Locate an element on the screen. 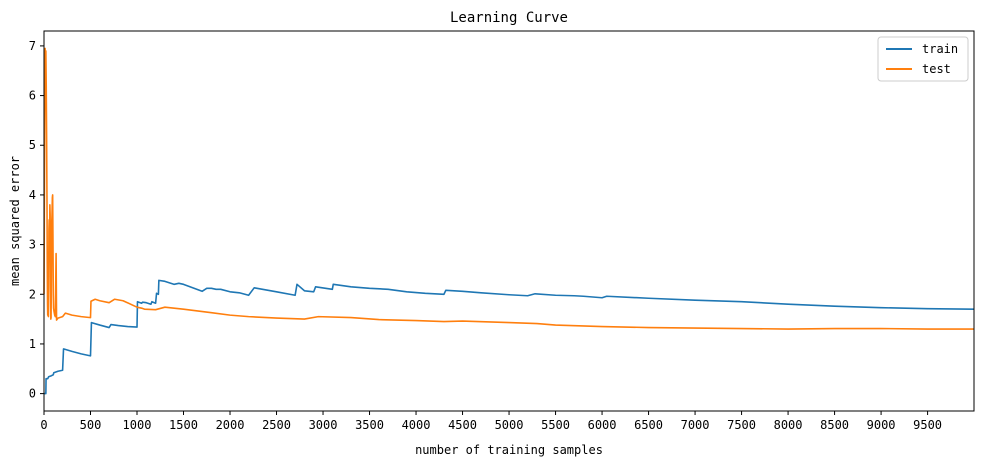 The width and height of the screenshot is (984, 468). y-tick-label: 3 is located at coordinates (32, 245).